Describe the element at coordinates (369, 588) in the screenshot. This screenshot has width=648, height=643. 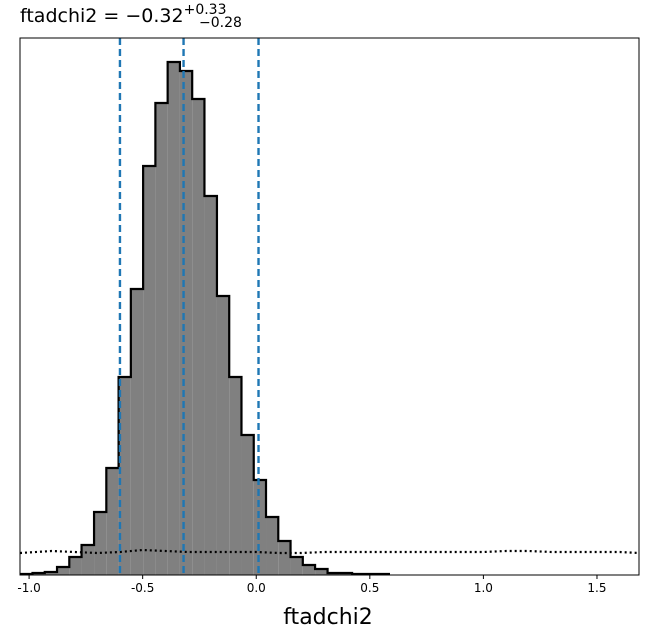
I see `x-tick-label: 0.5` at that location.